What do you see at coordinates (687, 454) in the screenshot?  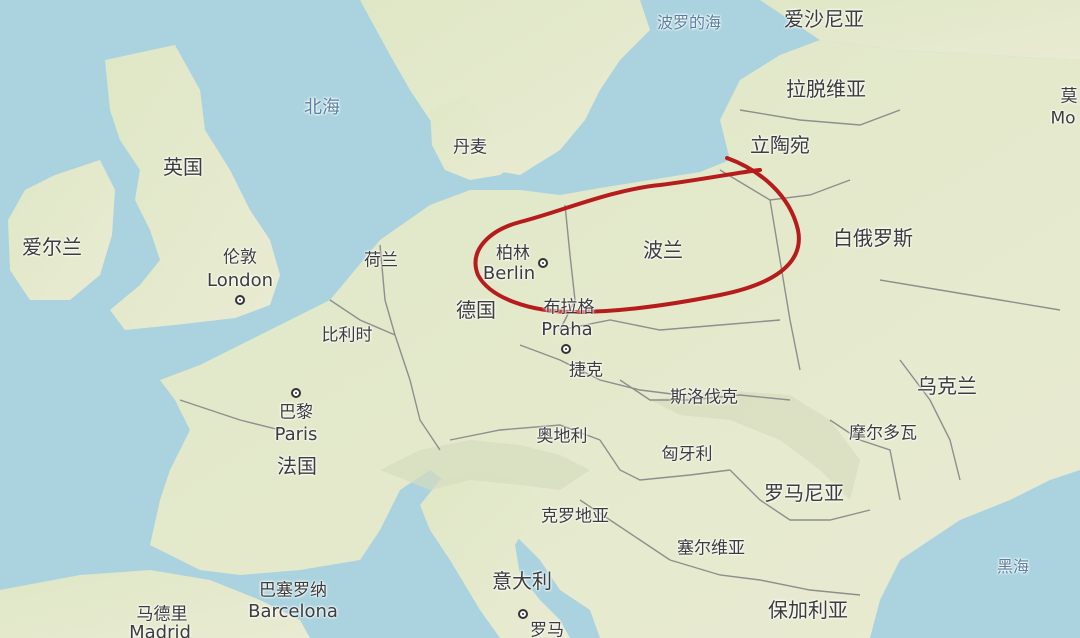 I see `country-label-hungary: 匈牙利` at bounding box center [687, 454].